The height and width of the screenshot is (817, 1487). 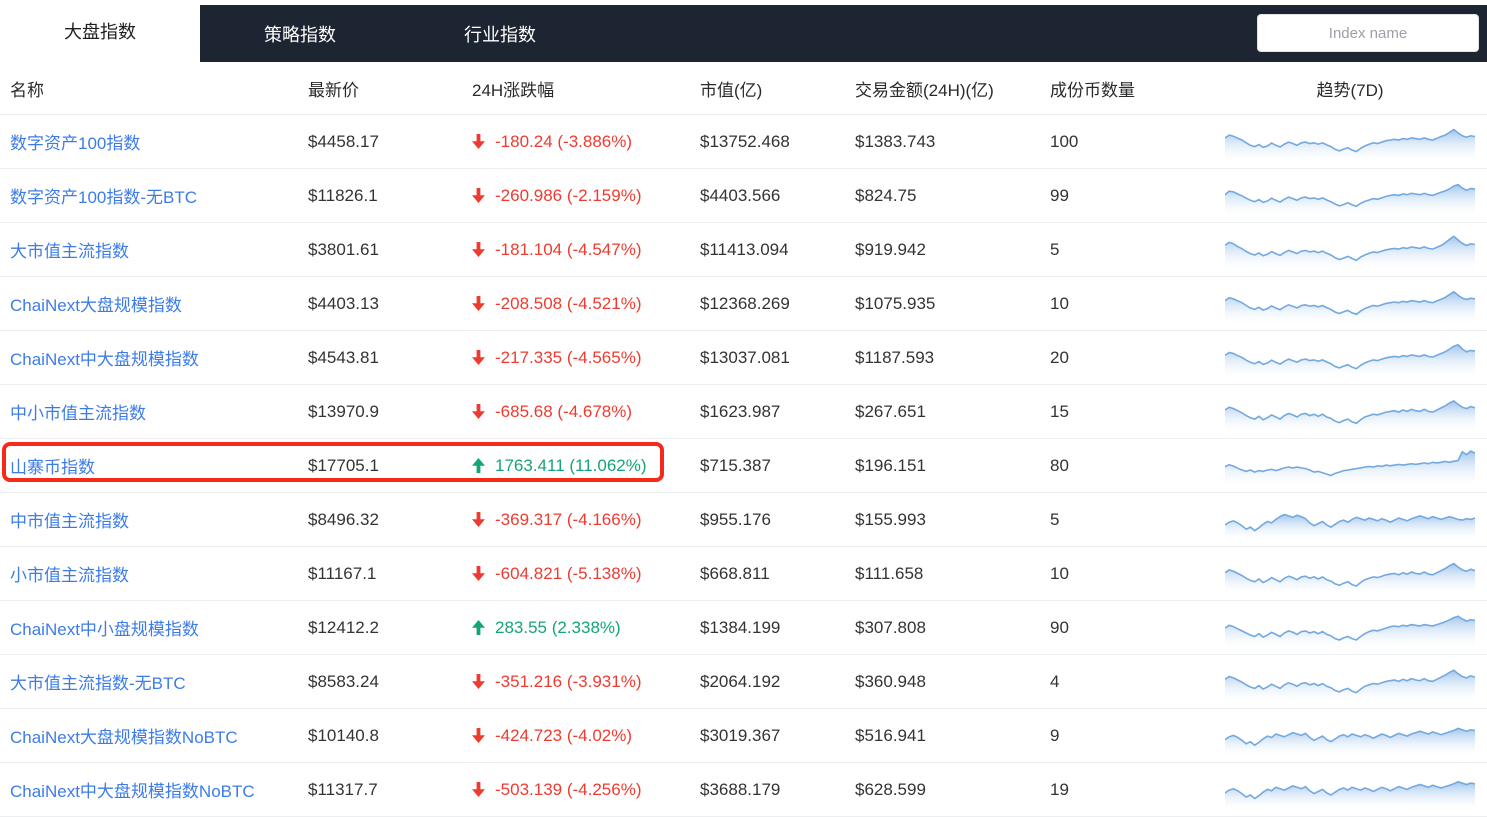 What do you see at coordinates (575, 412) in the screenshot?
I see `change-cell: -685.68 (-4.678%)` at bounding box center [575, 412].